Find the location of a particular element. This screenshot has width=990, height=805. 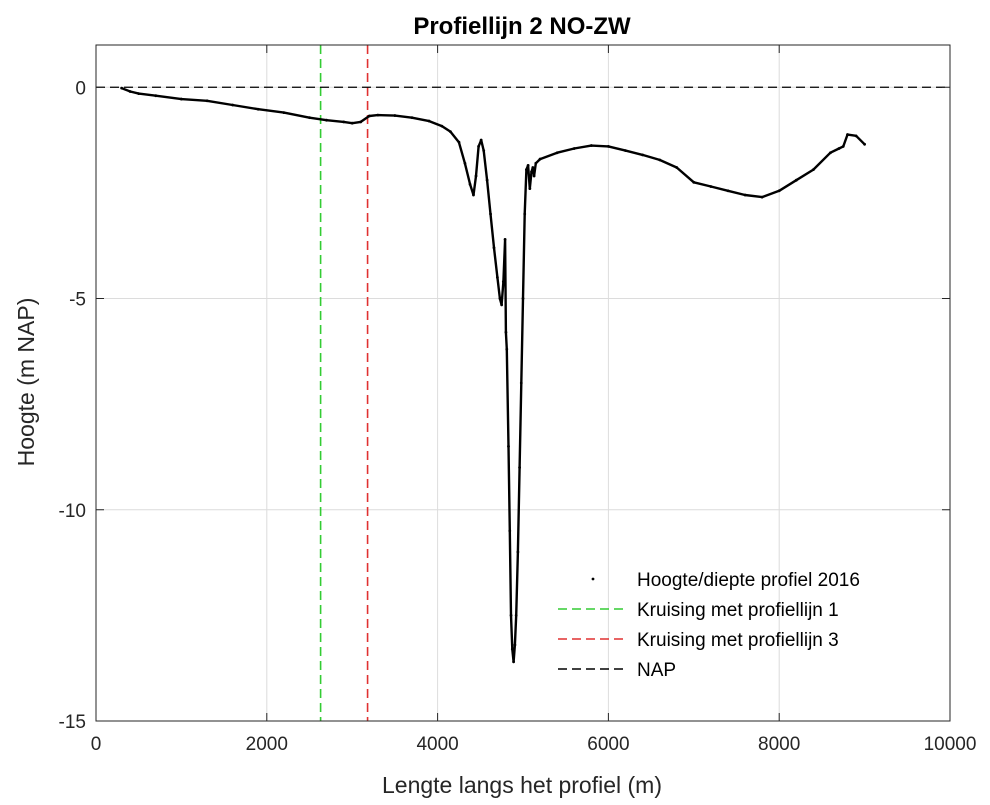

y-tick-label: 0 is located at coordinates (80, 88).